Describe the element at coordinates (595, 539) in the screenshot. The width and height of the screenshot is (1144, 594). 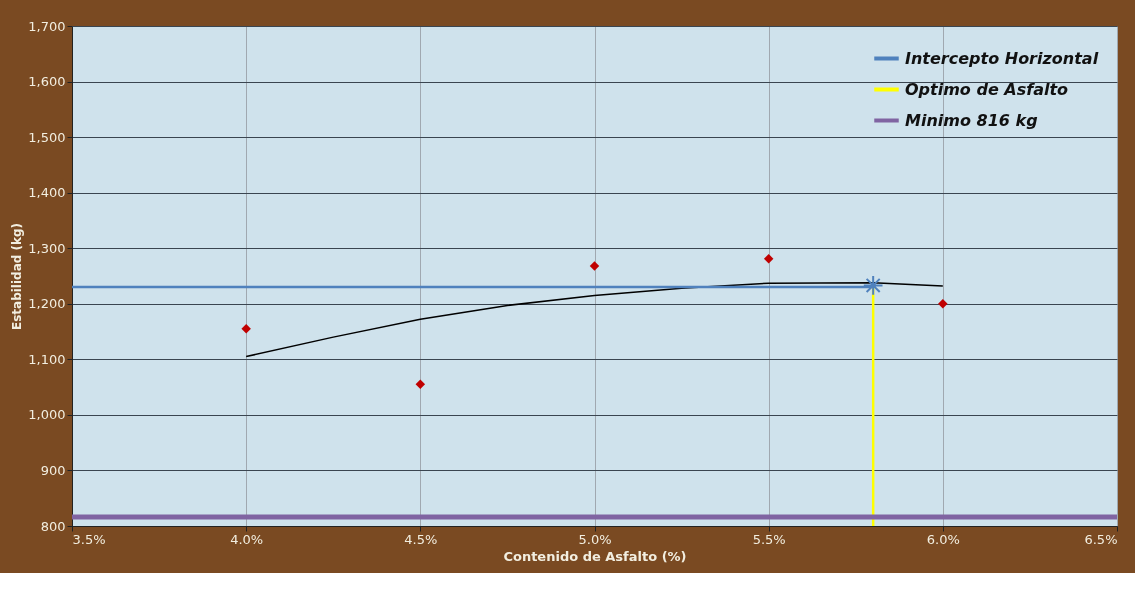
I see `x-tick-label: 5.0%` at that location.